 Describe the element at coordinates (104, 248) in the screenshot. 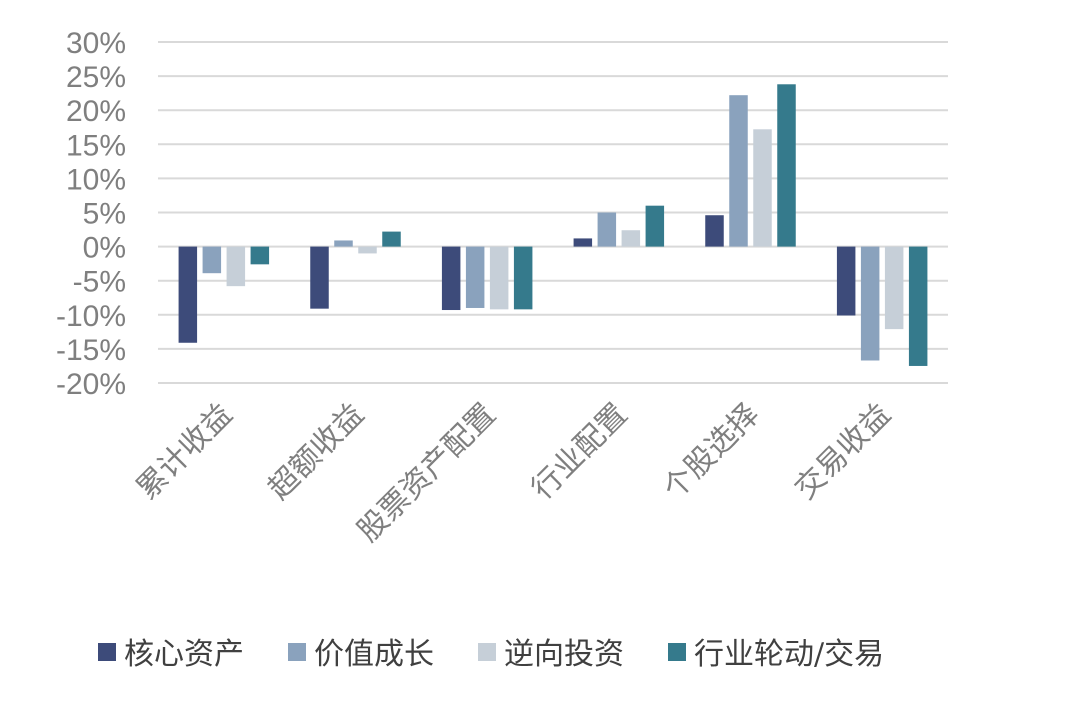

I see `y-tick-label: 0%` at that location.